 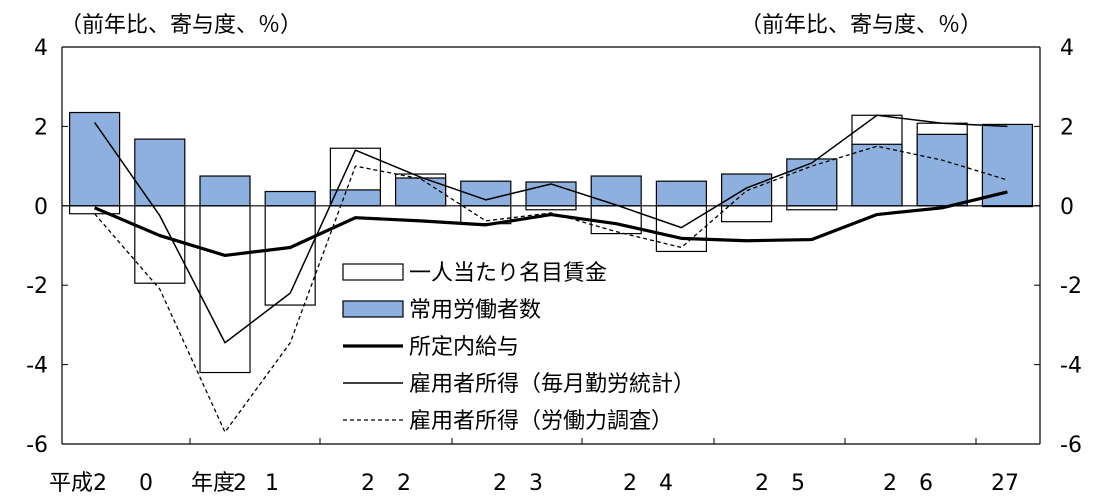 What do you see at coordinates (552, 384) in the screenshot?
I see `legend-label: 雇用者所得（毎月勤労統計）` at bounding box center [552, 384].